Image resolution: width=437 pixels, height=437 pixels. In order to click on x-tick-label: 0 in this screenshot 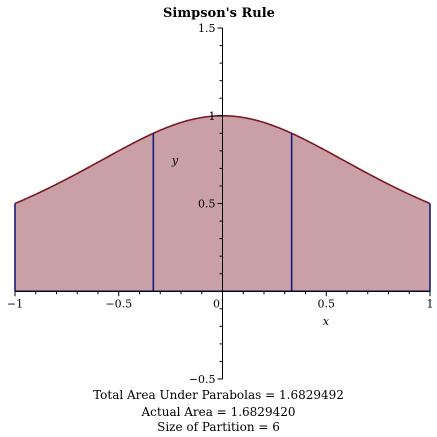, I will do `click(216, 303)`.